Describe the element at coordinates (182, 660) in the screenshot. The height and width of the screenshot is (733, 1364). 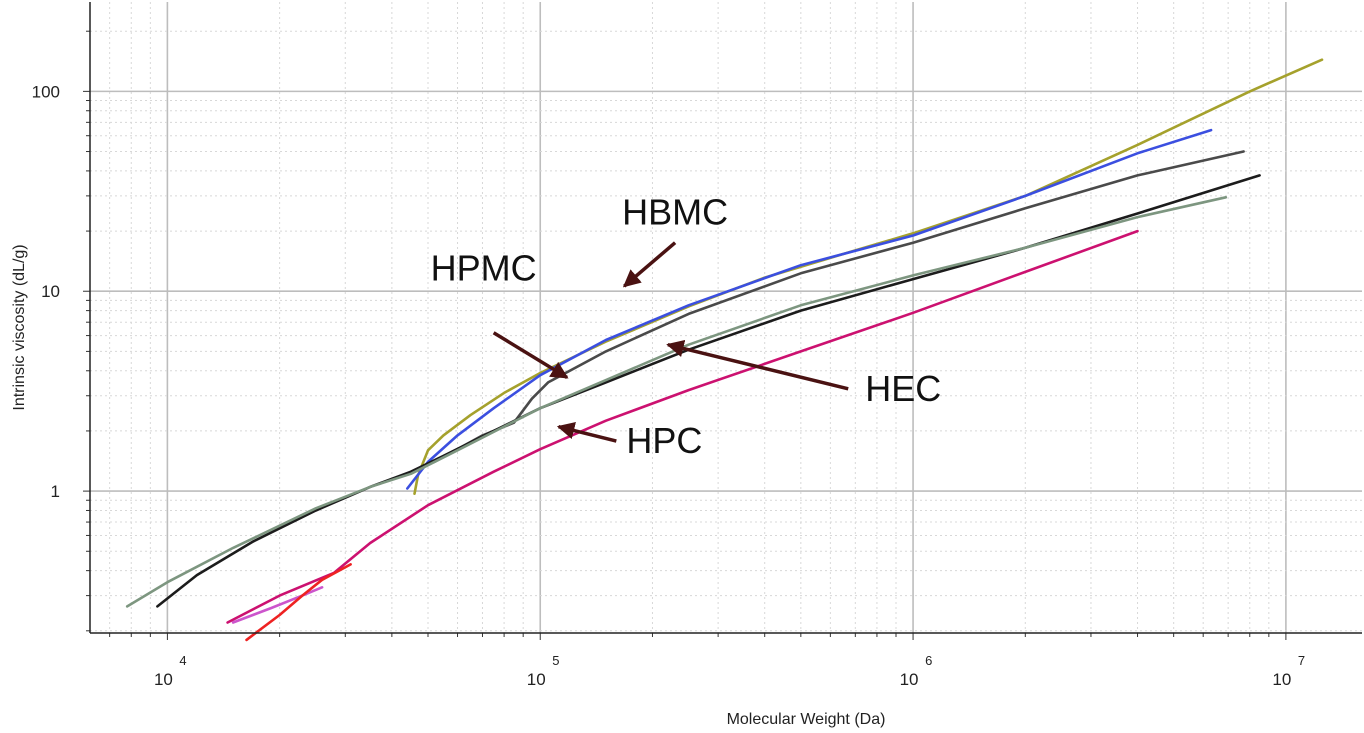
I see `x-tick-exponent: 4` at that location.